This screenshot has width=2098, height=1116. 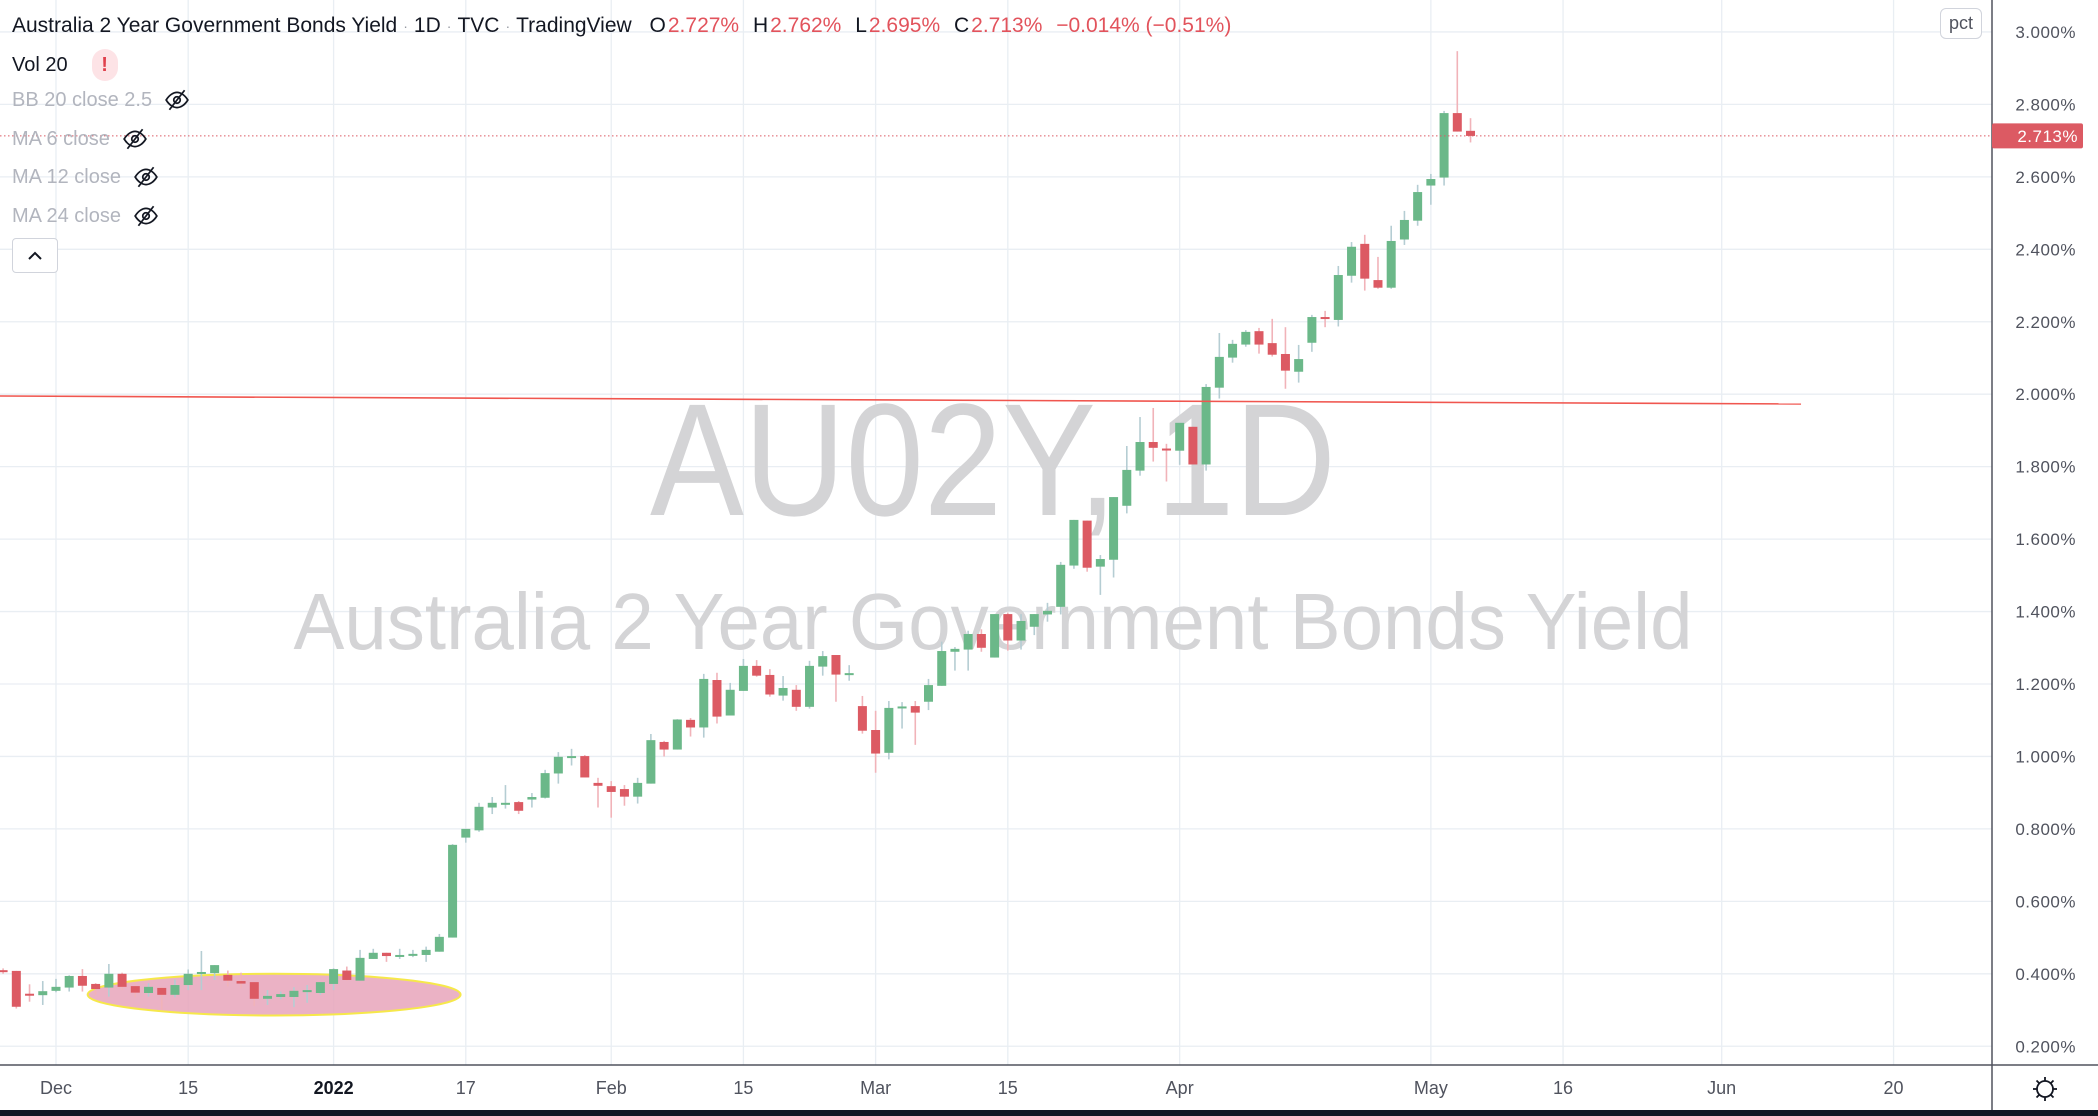 I want to click on last-price-text: 2.713%, so click(x=2047, y=136).